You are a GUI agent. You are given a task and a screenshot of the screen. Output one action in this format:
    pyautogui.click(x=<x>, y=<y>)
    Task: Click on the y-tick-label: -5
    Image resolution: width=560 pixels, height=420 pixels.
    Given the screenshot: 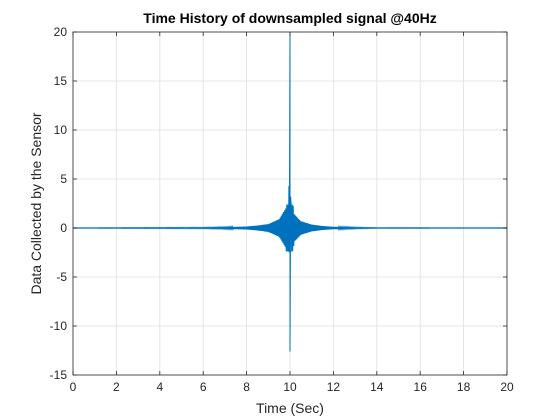 What is the action you would take?
    pyautogui.click(x=61, y=277)
    